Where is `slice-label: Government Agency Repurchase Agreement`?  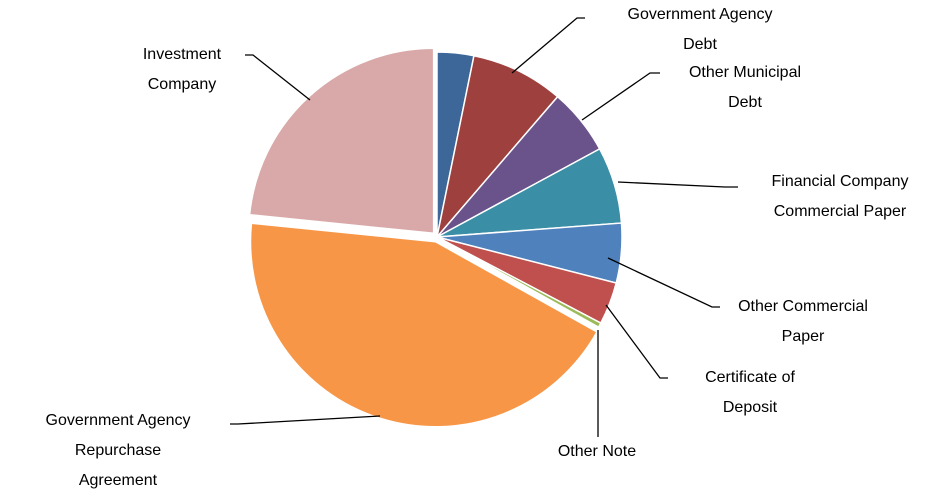
slice-label: Government Agency Repurchase Agreement is located at coordinates (118, 450).